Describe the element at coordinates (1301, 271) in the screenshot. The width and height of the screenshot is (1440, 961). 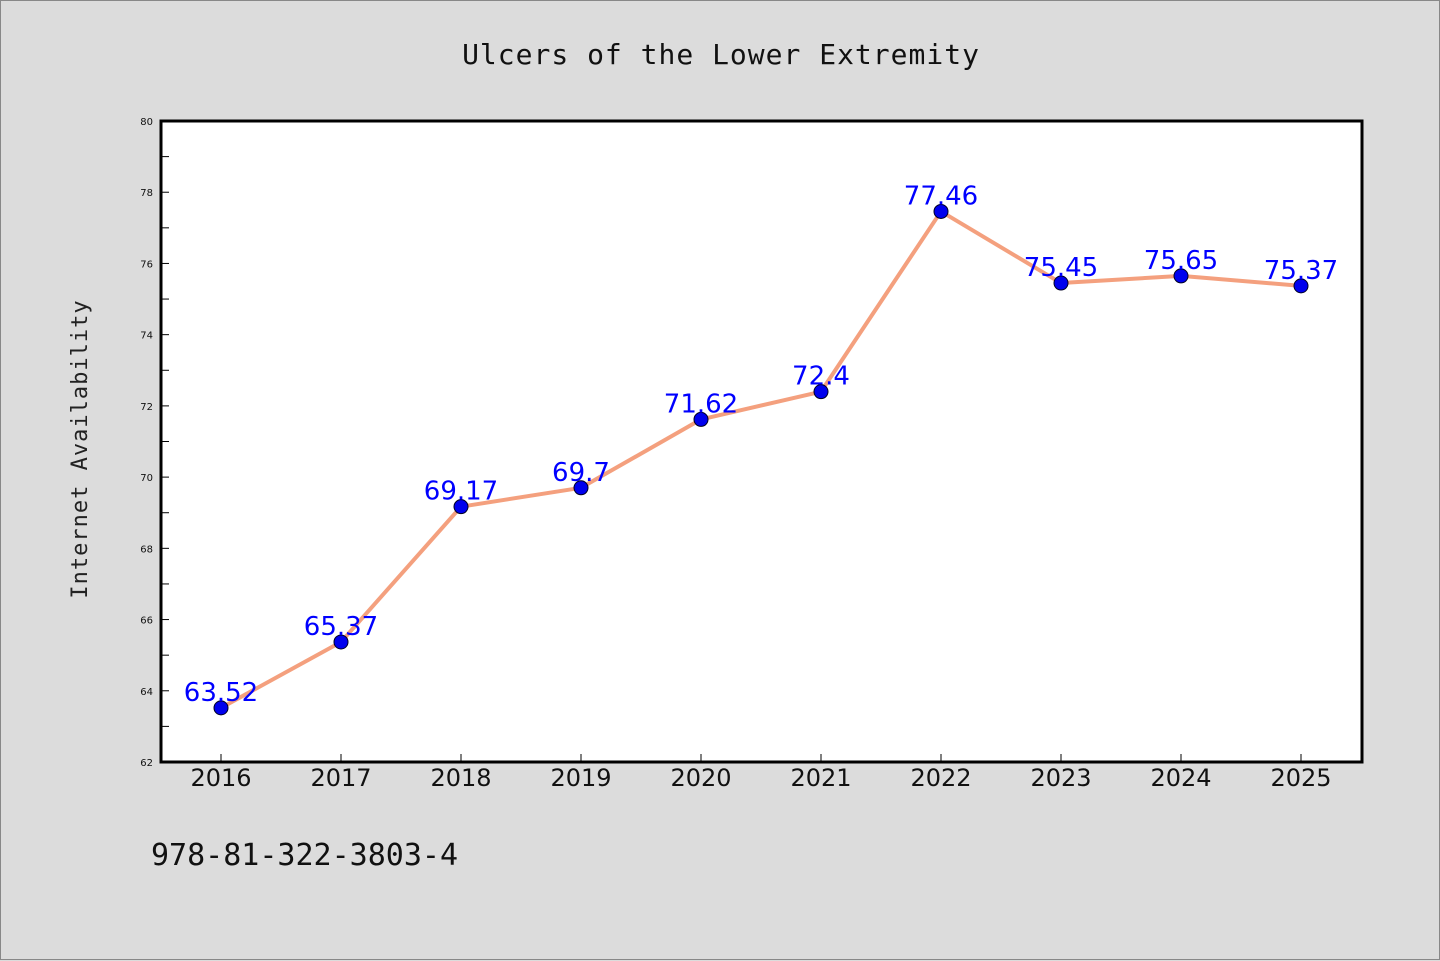
I see `data-point-label: 75.37` at that location.